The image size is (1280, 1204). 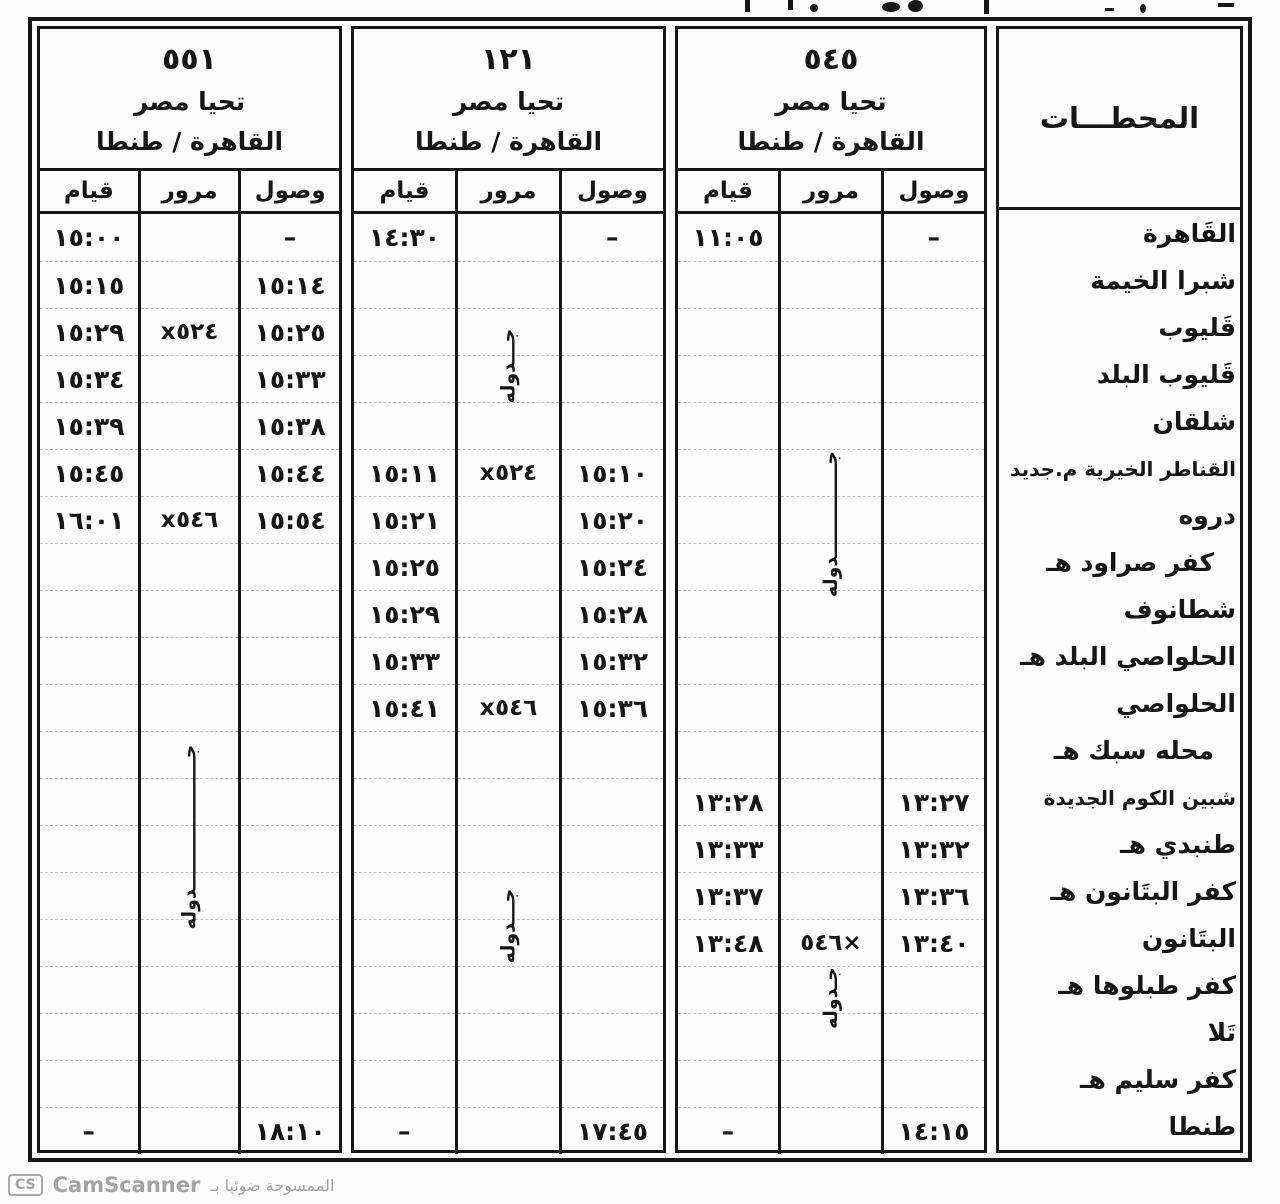 What do you see at coordinates (89, 519) in the screenshot?
I see `depart-time-cell: ١٦:٠١` at bounding box center [89, 519].